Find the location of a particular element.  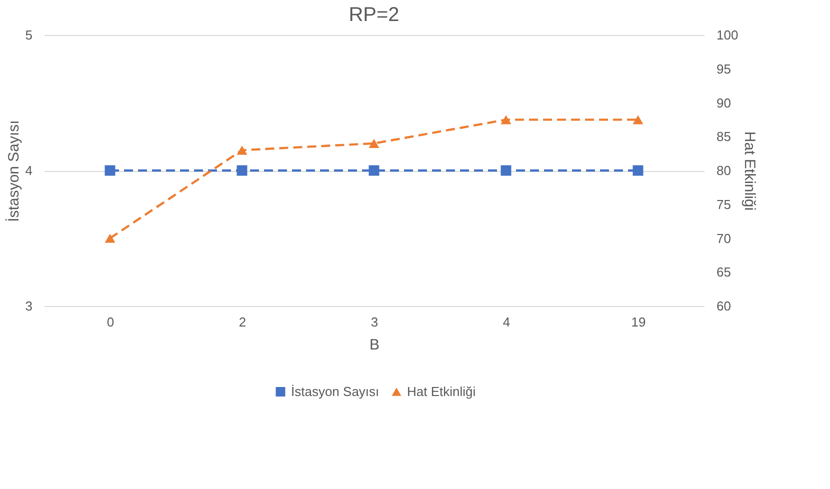

x-tick-label: 2 is located at coordinates (242, 322).